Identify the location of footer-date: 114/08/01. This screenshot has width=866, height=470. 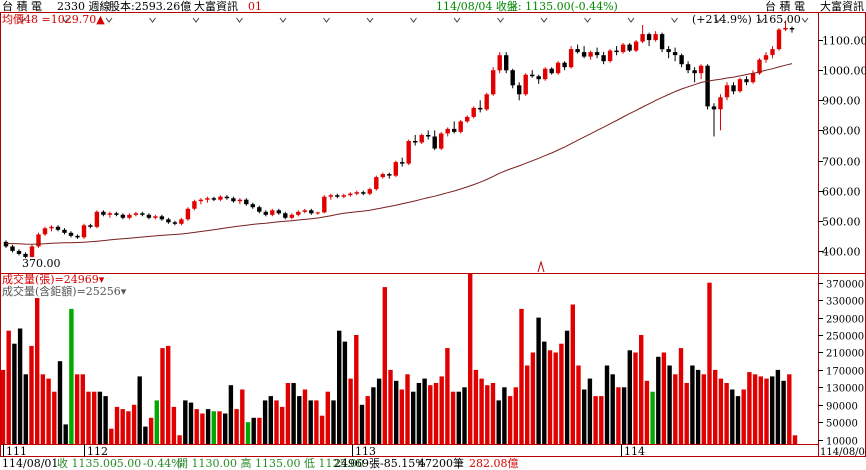
(30, 463).